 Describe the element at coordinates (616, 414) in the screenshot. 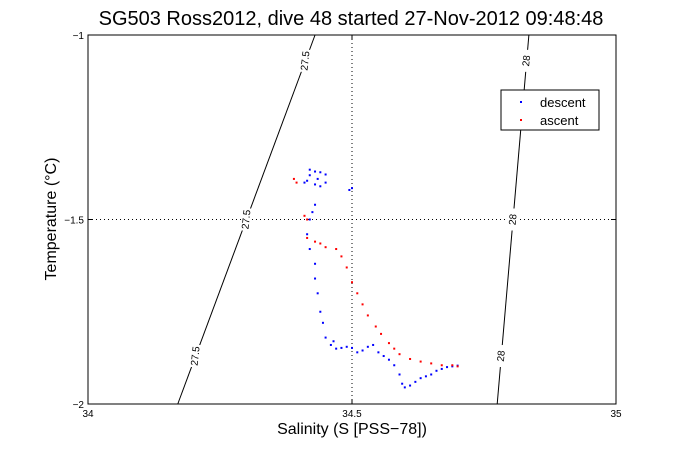

I see `x-tick-label: 35` at that location.